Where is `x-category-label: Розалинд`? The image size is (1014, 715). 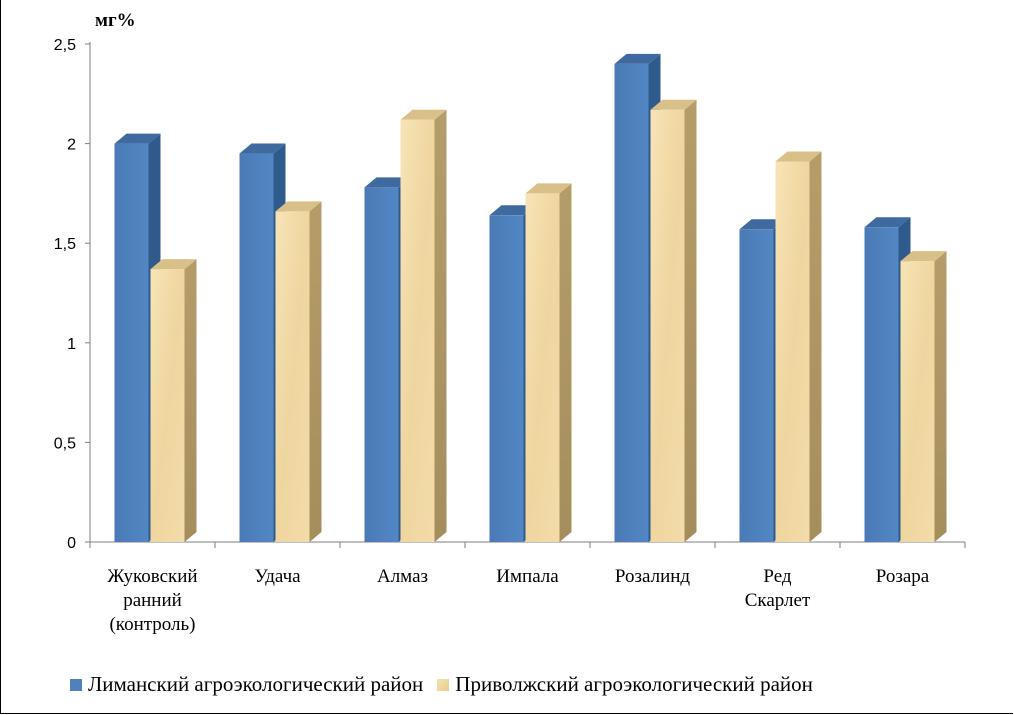
x-category-label: Розалинд is located at coordinates (653, 576).